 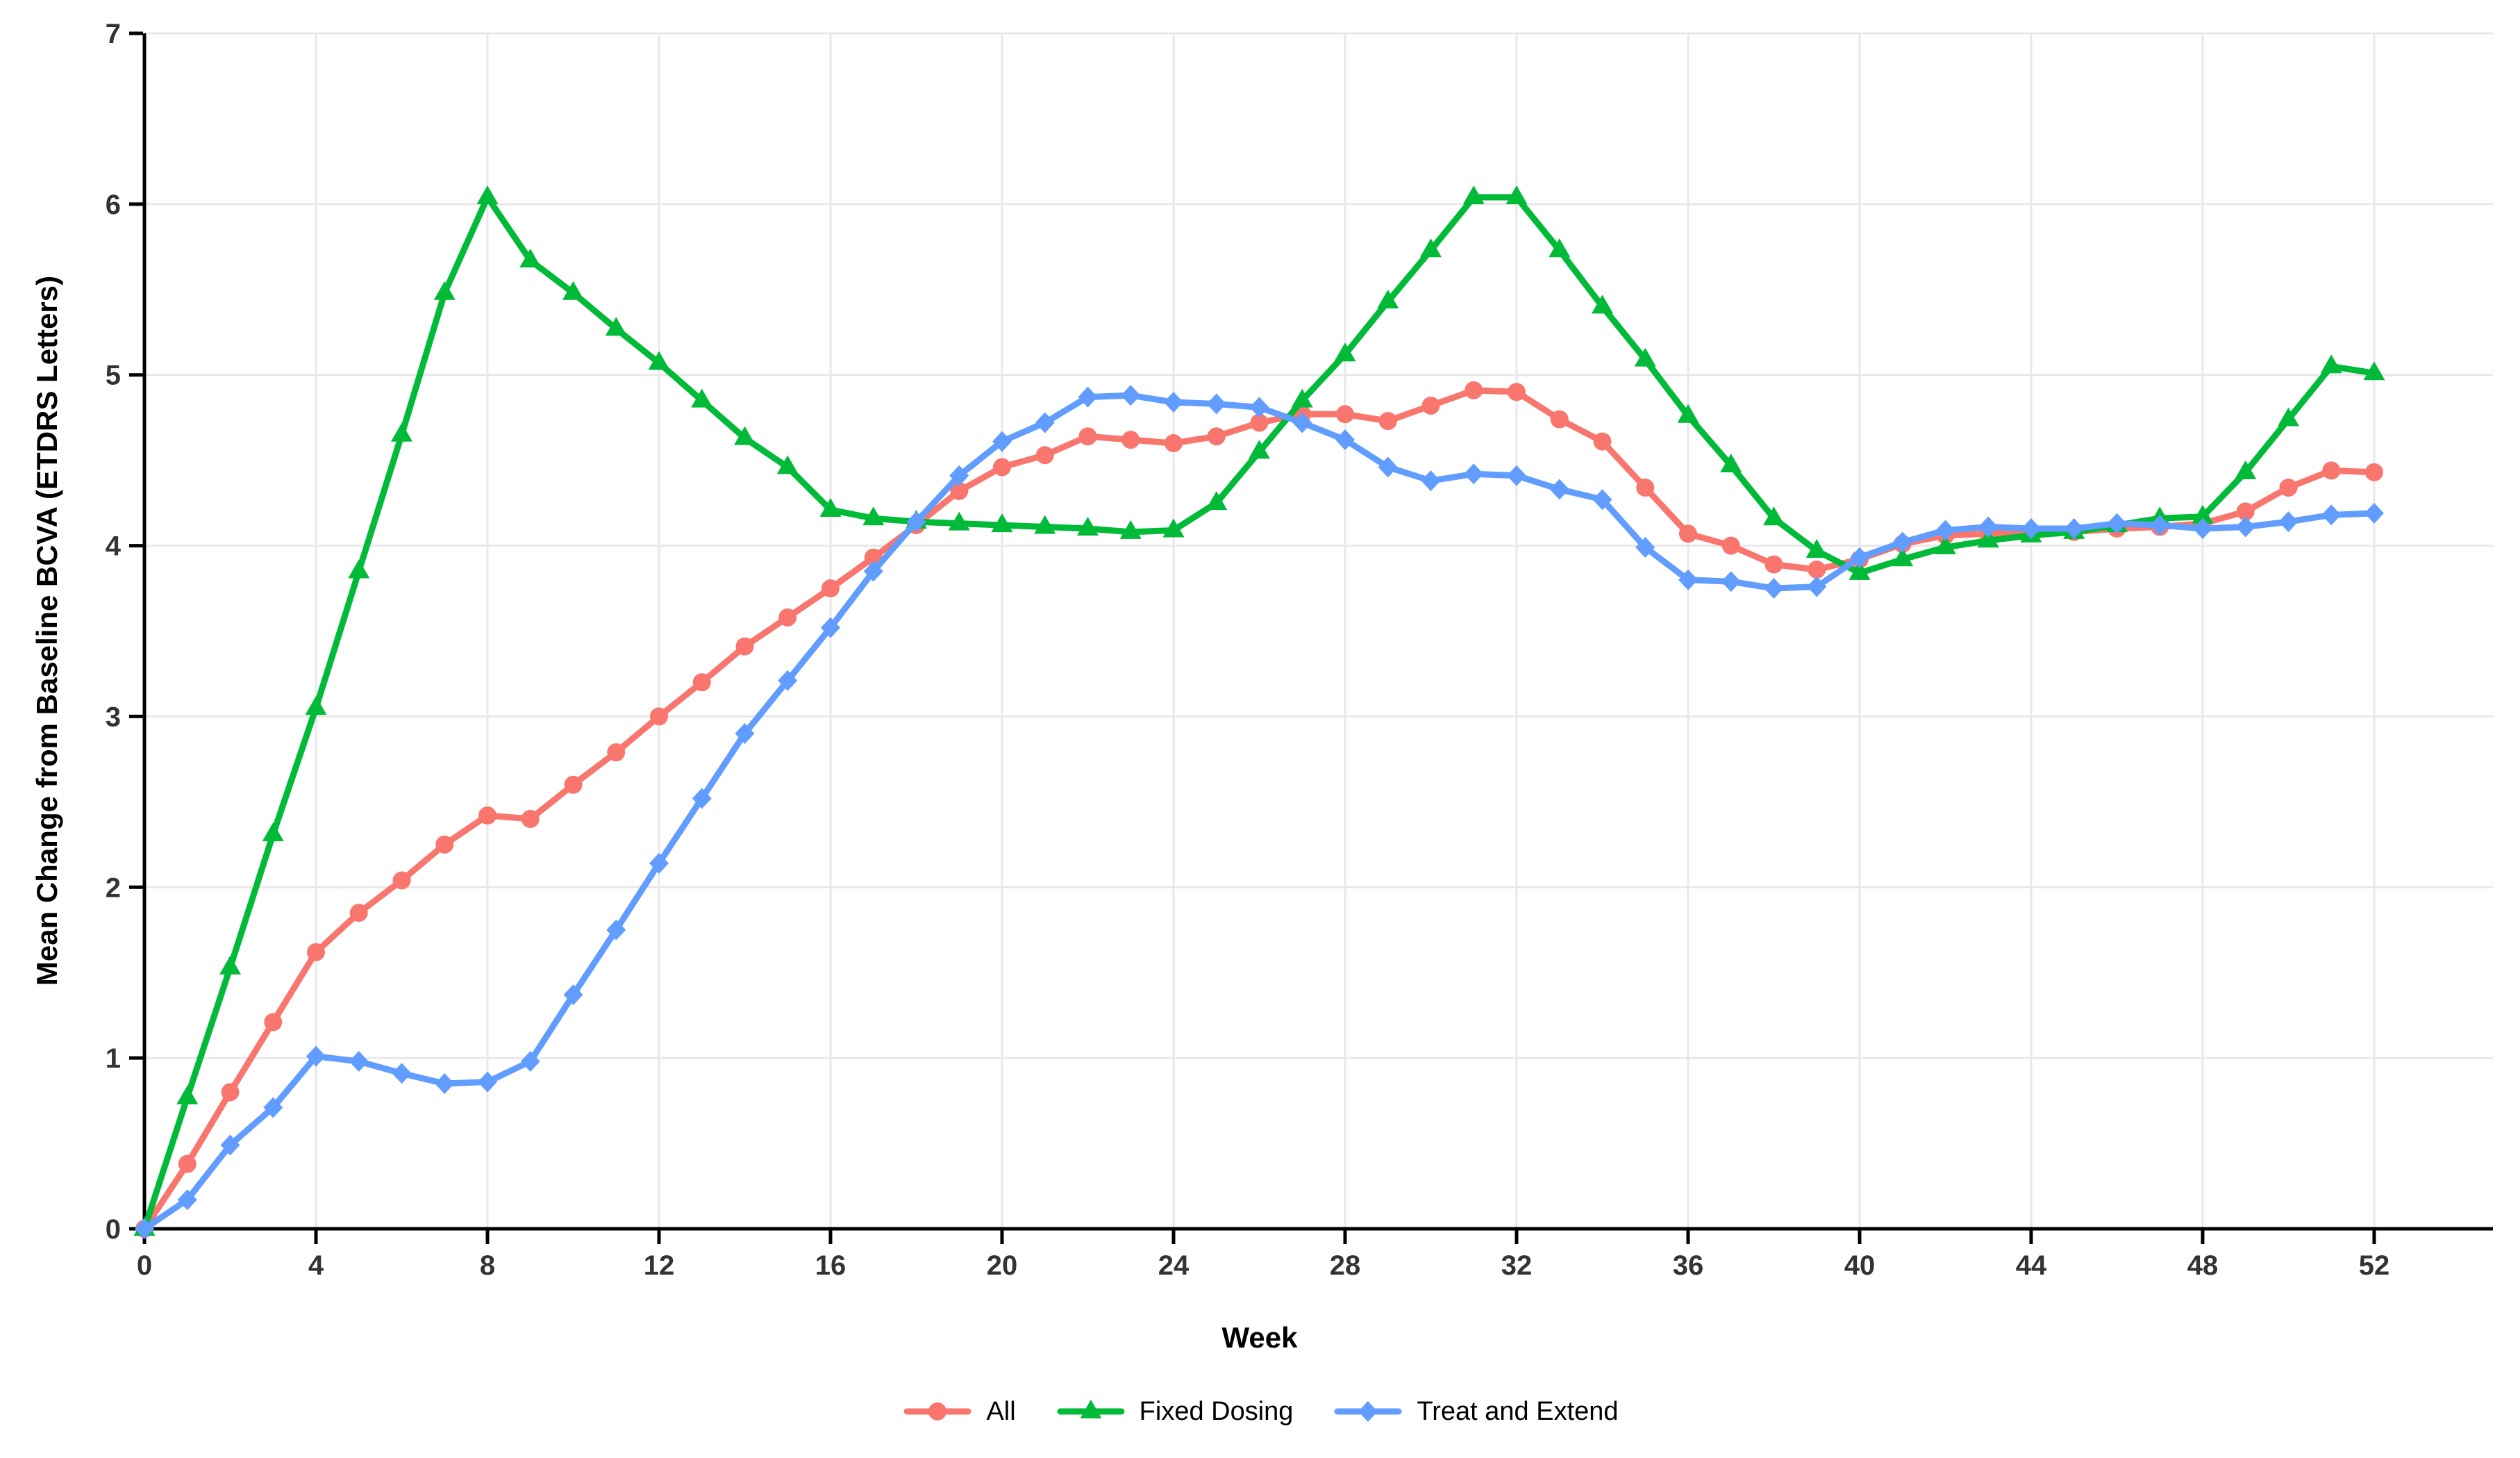 I want to click on x-tick-label: 36, so click(x=1688, y=1265).